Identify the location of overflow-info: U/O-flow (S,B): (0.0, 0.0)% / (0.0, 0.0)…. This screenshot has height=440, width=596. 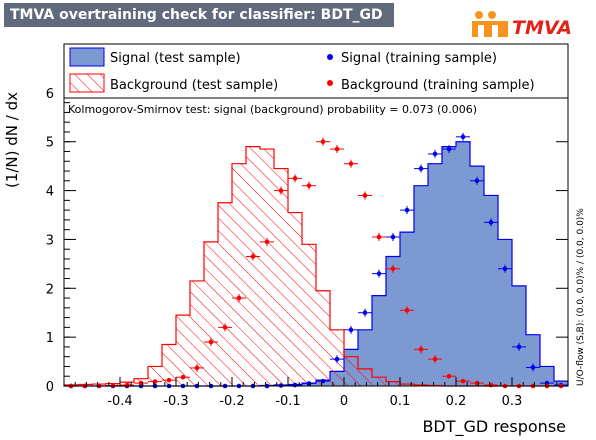
(581, 297).